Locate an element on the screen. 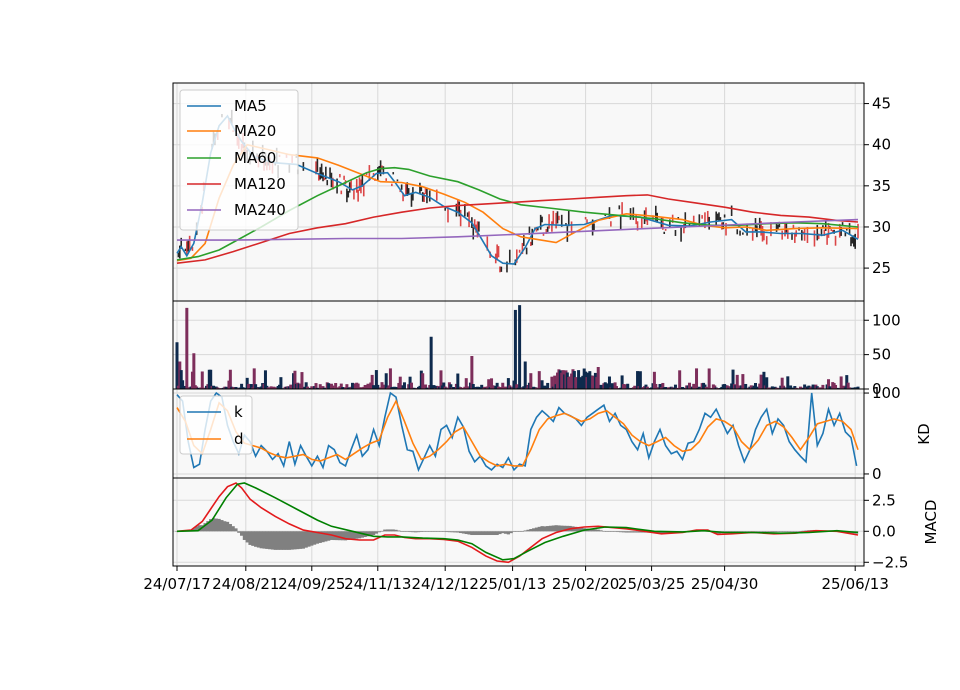  y-tick-label: −2.5 is located at coordinates (890, 562).